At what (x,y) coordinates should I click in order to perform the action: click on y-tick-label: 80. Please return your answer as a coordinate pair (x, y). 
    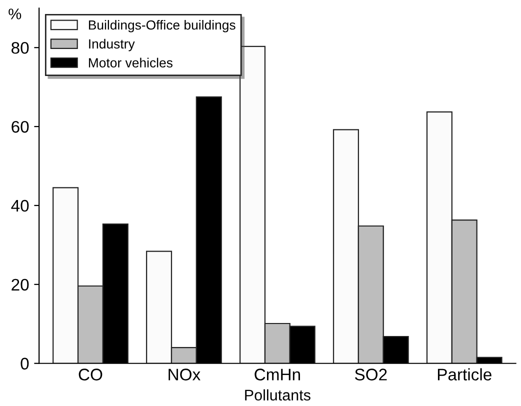
    Looking at the image, I should click on (20, 48).